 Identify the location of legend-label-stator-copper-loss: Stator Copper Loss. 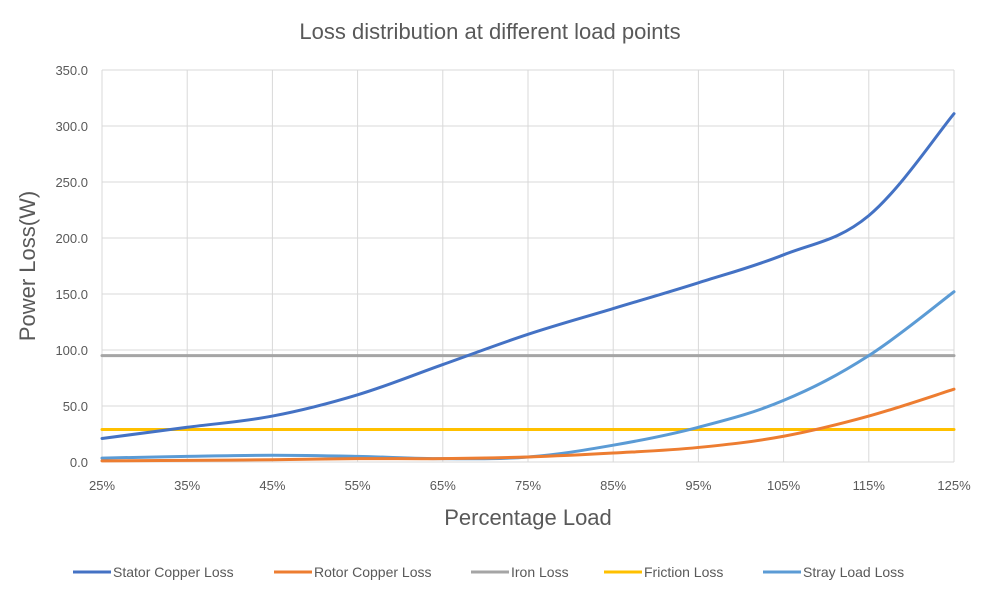
(173, 572).